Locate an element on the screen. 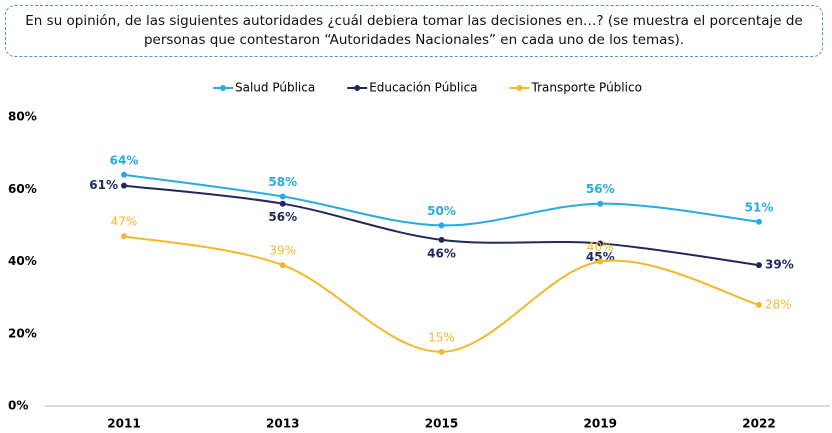 The image size is (832, 433). data-label: 40% is located at coordinates (600, 247).